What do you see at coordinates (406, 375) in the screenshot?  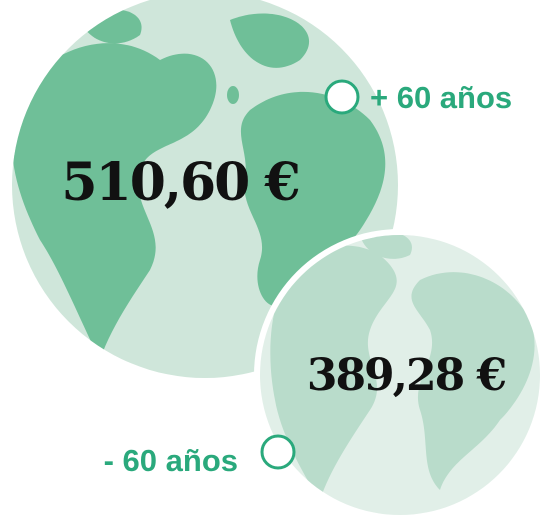 I see `amount: 389,28 €` at bounding box center [406, 375].